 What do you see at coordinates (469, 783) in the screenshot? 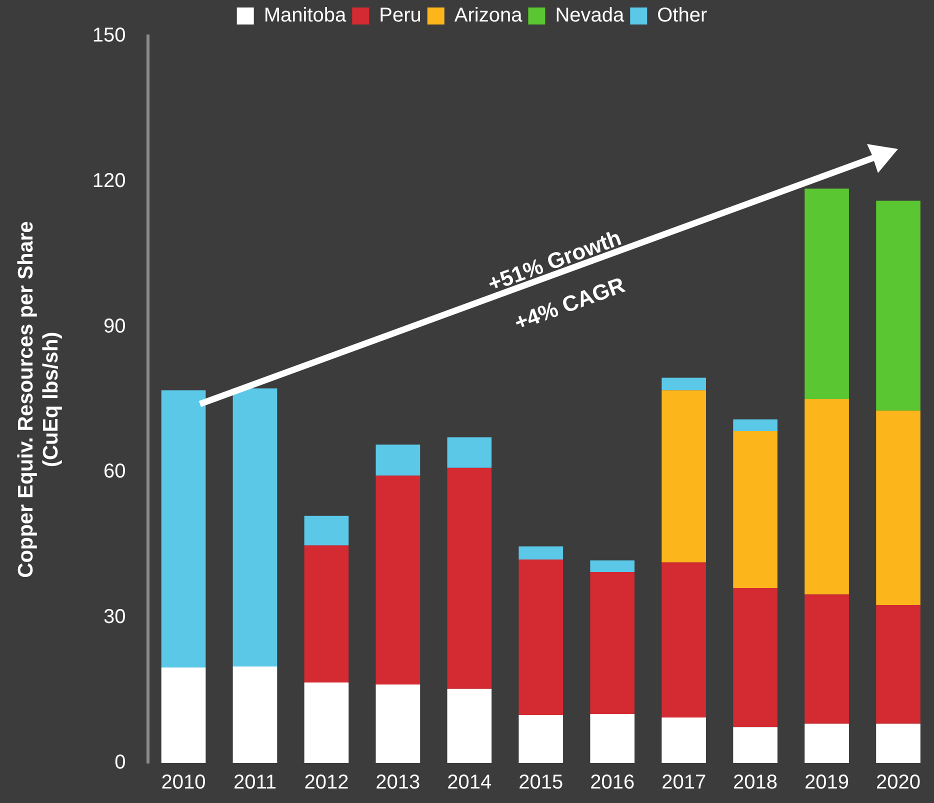
I see `x-tick-label: 2014` at bounding box center [469, 783].